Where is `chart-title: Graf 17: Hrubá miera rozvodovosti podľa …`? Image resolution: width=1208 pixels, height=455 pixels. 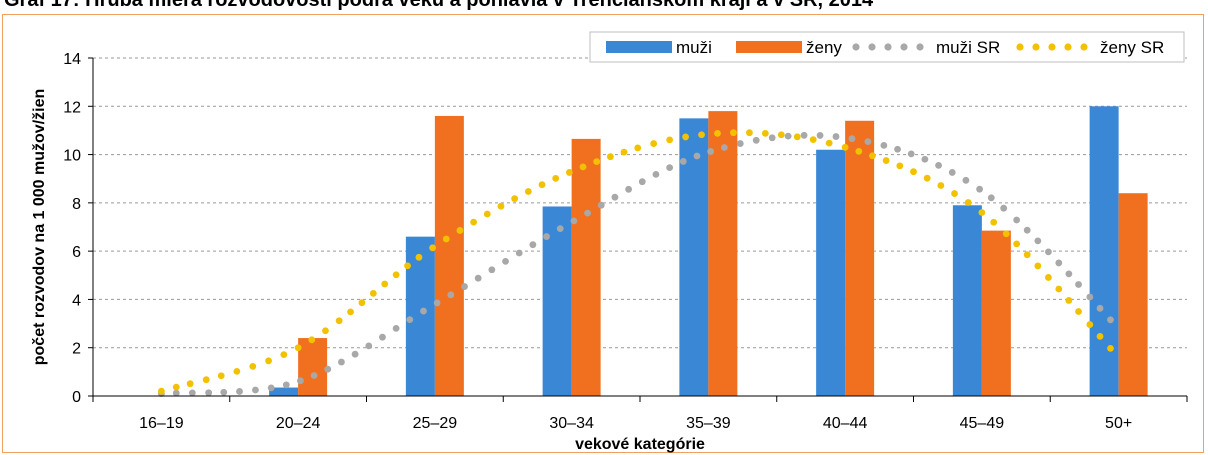
chart-title: Graf 17: Hrubá miera rozvodovosti podľa … is located at coordinates (604, 5).